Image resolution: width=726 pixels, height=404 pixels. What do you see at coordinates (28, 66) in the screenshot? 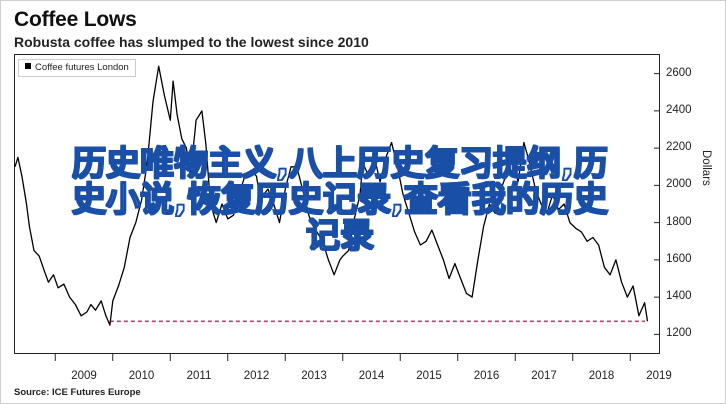
I see `legend-swatch` at bounding box center [28, 66].